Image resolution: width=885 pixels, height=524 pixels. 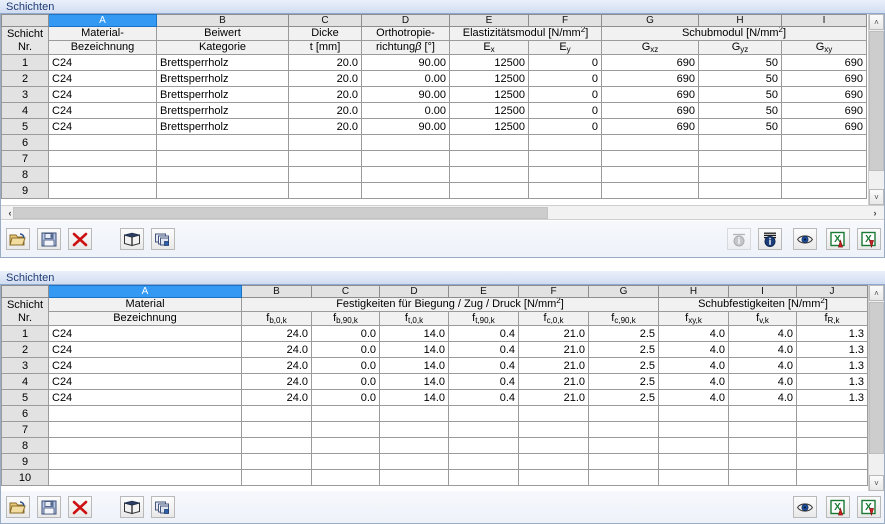 I want to click on grid-cell: 12500, so click(x=489, y=62).